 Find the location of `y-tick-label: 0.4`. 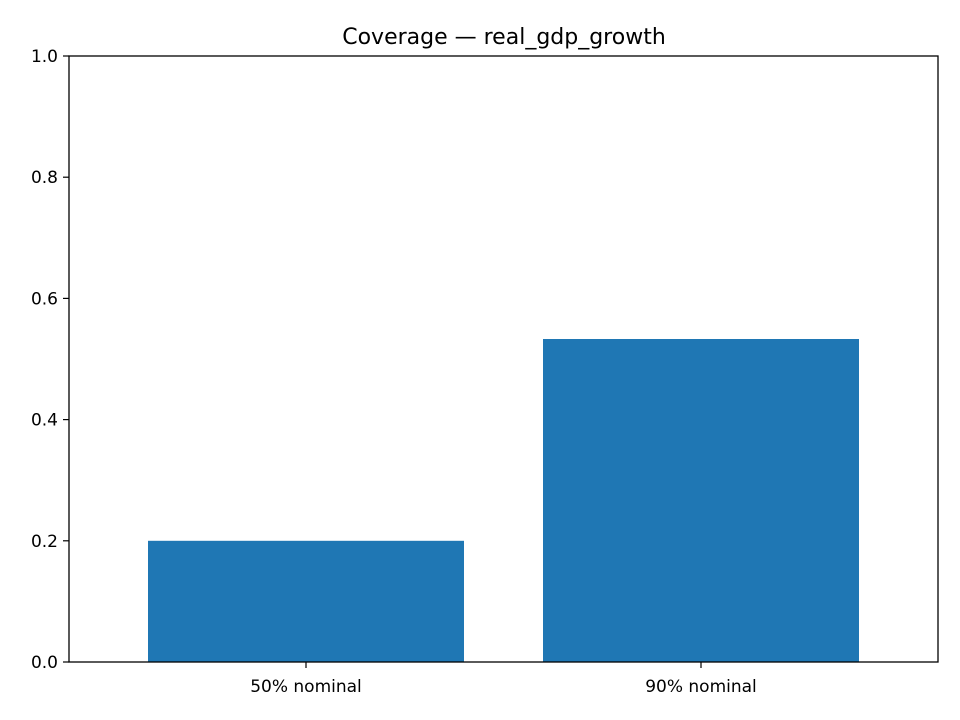

y-tick-label: 0.4 is located at coordinates (44, 421).